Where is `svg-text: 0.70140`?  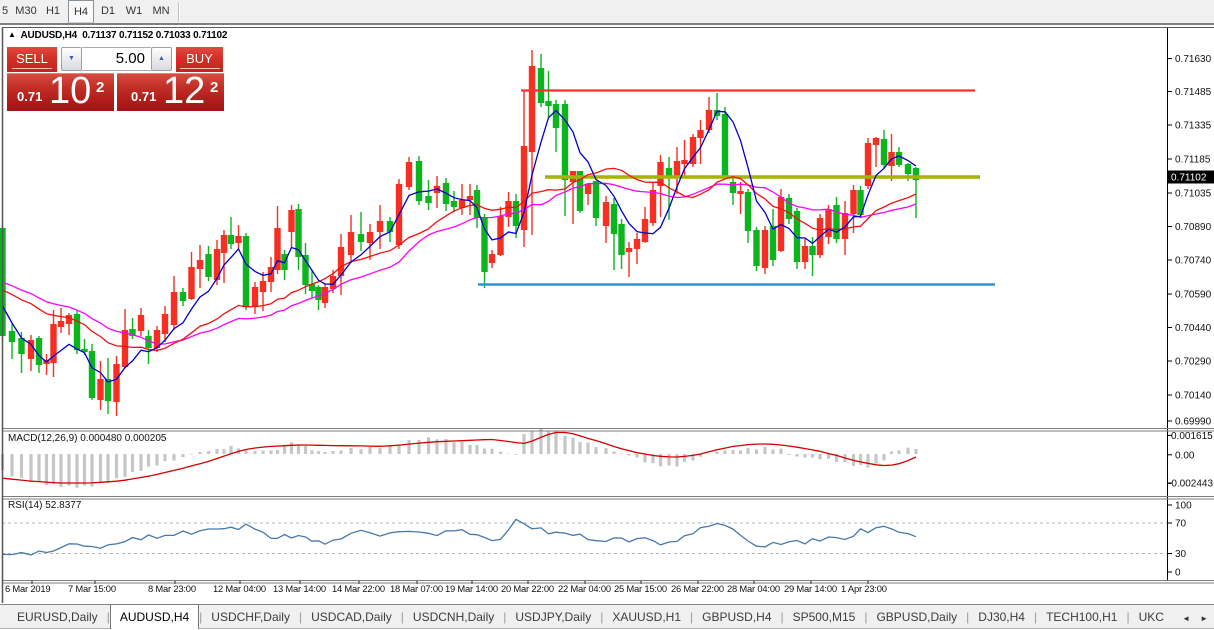
svg-text: 0.70140 is located at coordinates (1193, 396).